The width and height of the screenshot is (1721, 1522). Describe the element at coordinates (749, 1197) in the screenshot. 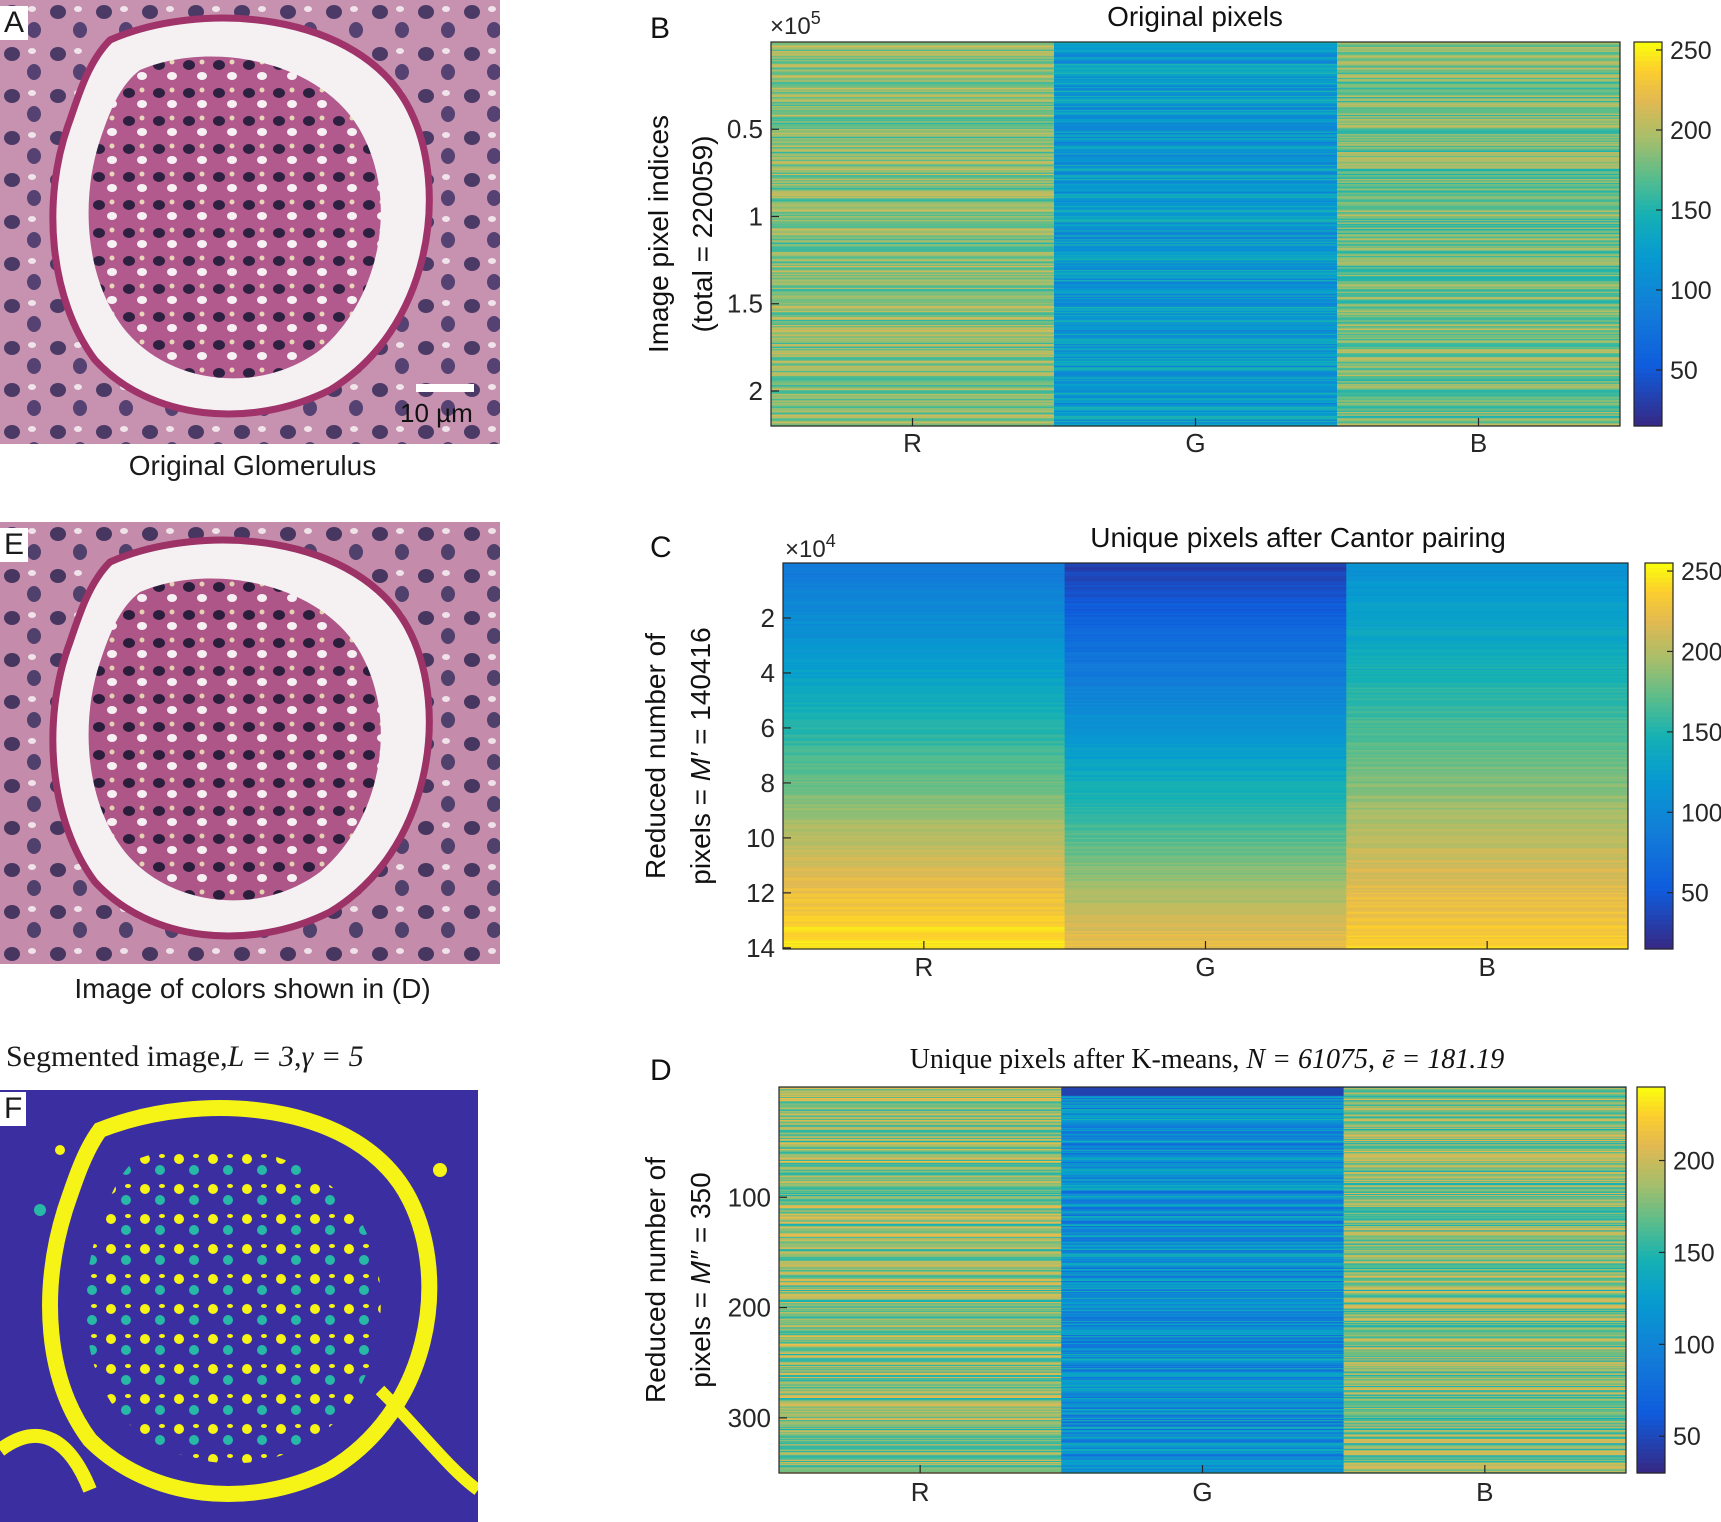

I see `y-tick-label: 100` at that location.